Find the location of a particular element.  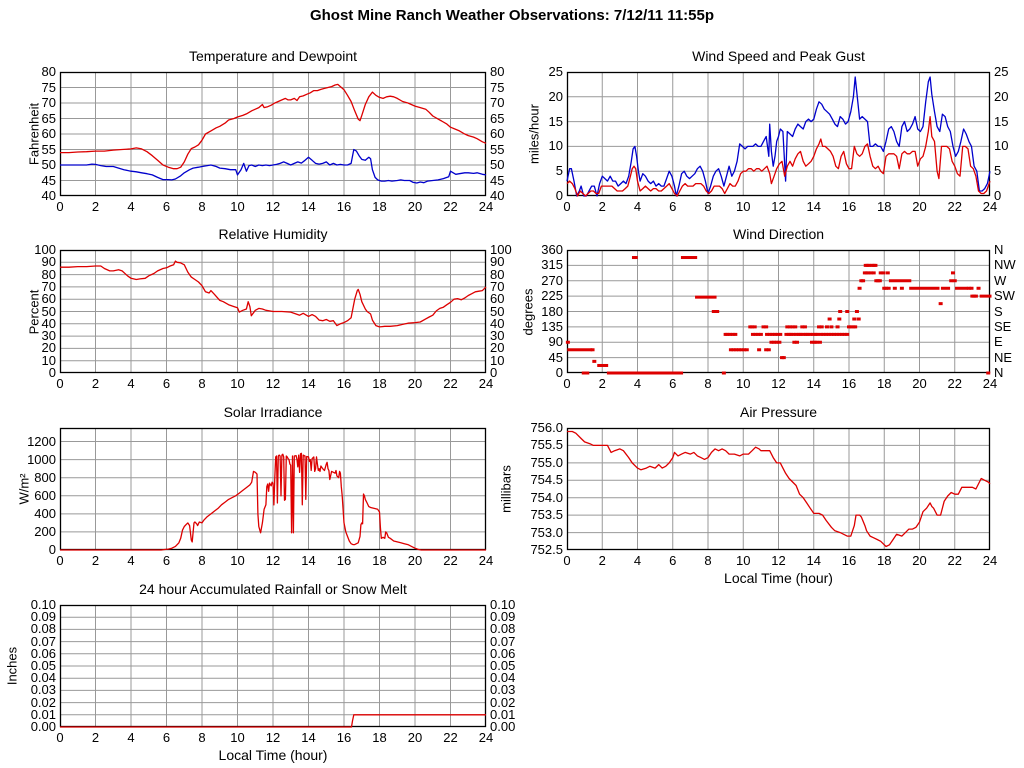

tick-label: 315 is located at coordinates (552, 265).